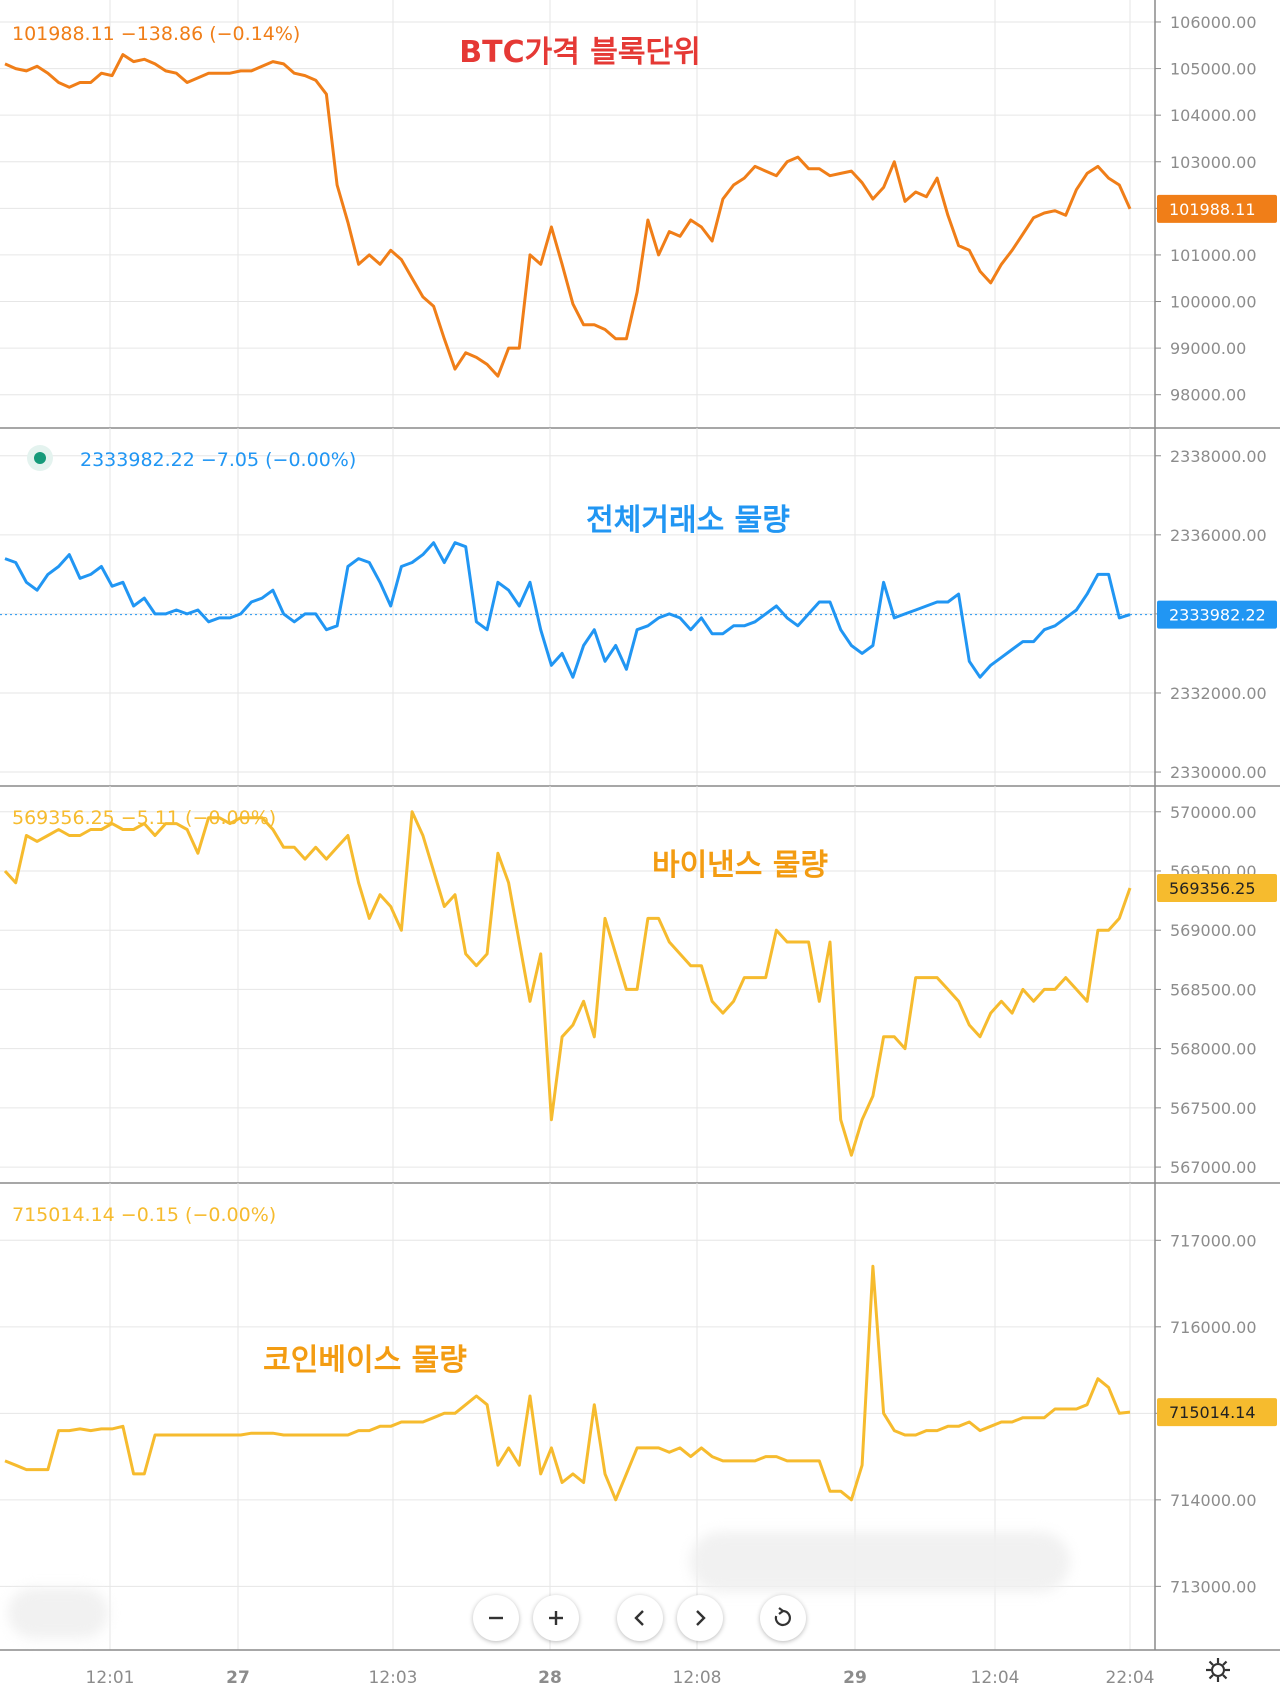  What do you see at coordinates (144, 1215) in the screenshot?
I see `pane-legend: 715014.14 −0.15 (−0.00%)` at bounding box center [144, 1215].